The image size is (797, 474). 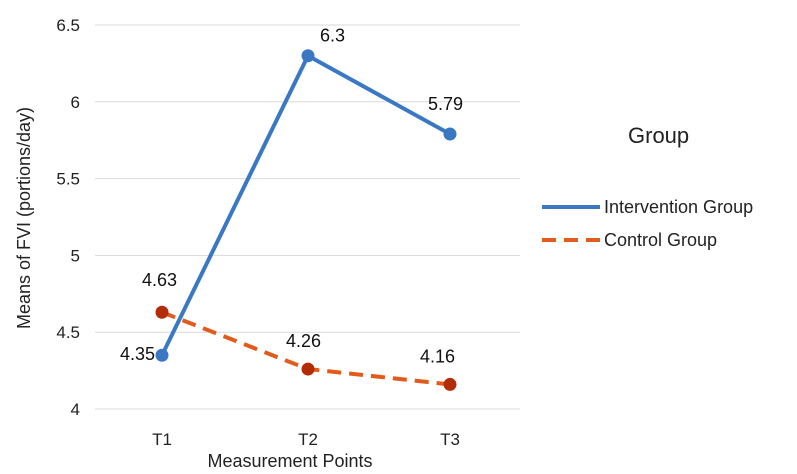 I want to click on y-axis-ticks: 4 4.5 5 5.5 6 6.5, so click(x=68, y=217).